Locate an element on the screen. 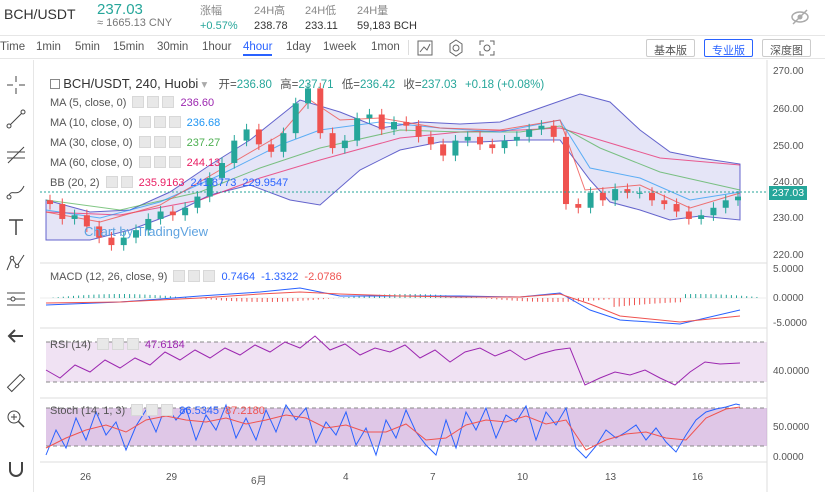 This screenshot has width=825, height=492. interval-15min: 15min is located at coordinates (129, 47).